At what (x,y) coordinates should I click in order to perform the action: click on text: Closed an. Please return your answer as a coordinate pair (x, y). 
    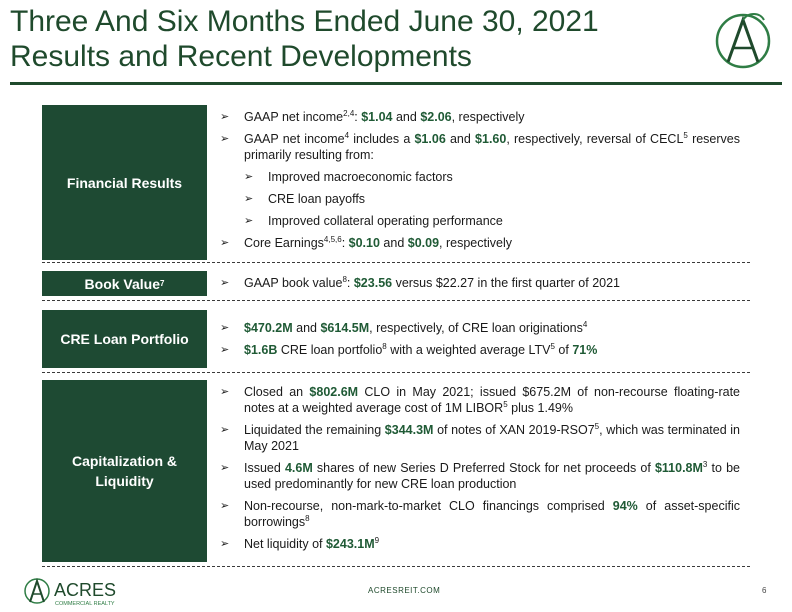
    Looking at the image, I should click on (277, 392).